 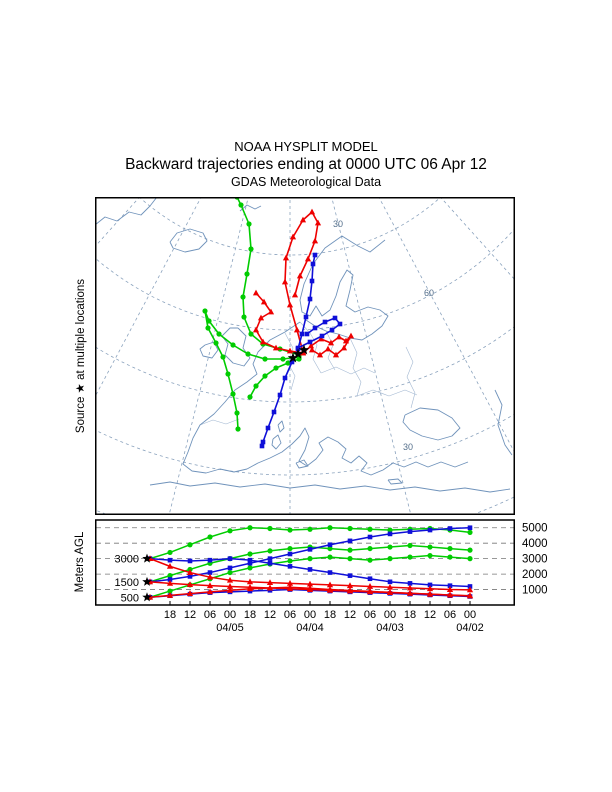 I want to click on map-source-label: Source ★ at multiple locations, so click(x=81, y=356).